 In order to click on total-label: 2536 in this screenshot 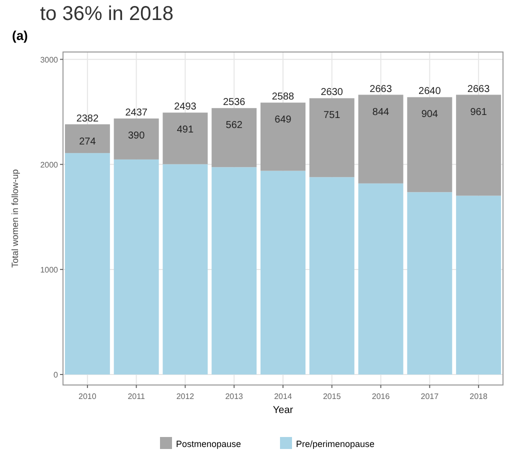, I will do `click(234, 102)`.